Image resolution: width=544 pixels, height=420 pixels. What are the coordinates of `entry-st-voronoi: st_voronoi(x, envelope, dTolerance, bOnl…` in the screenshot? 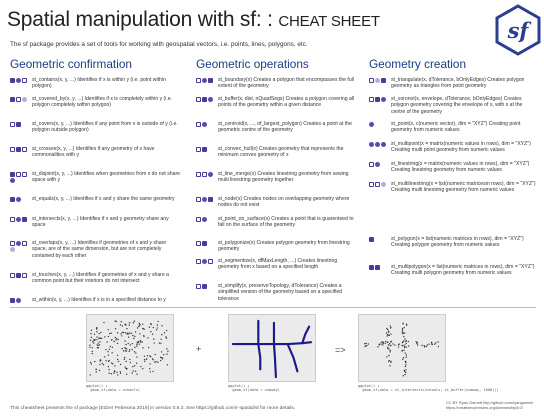 It's located at (453, 105).